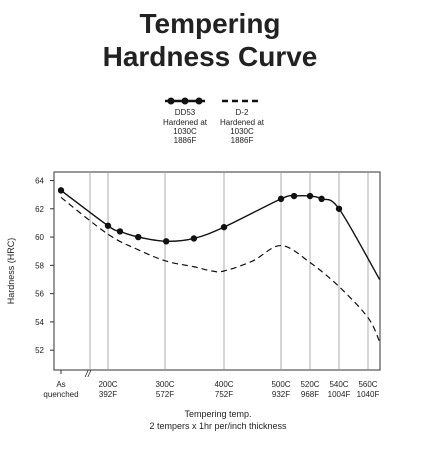 This screenshot has height=473, width=435. Describe the element at coordinates (164, 389) in the screenshot. I see `x-tick-label: 300C 572F` at that location.